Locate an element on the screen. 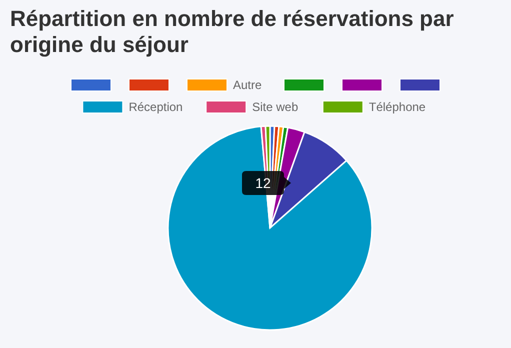 Image resolution: width=511 pixels, height=348 pixels. legend-label: Autre is located at coordinates (247, 85).